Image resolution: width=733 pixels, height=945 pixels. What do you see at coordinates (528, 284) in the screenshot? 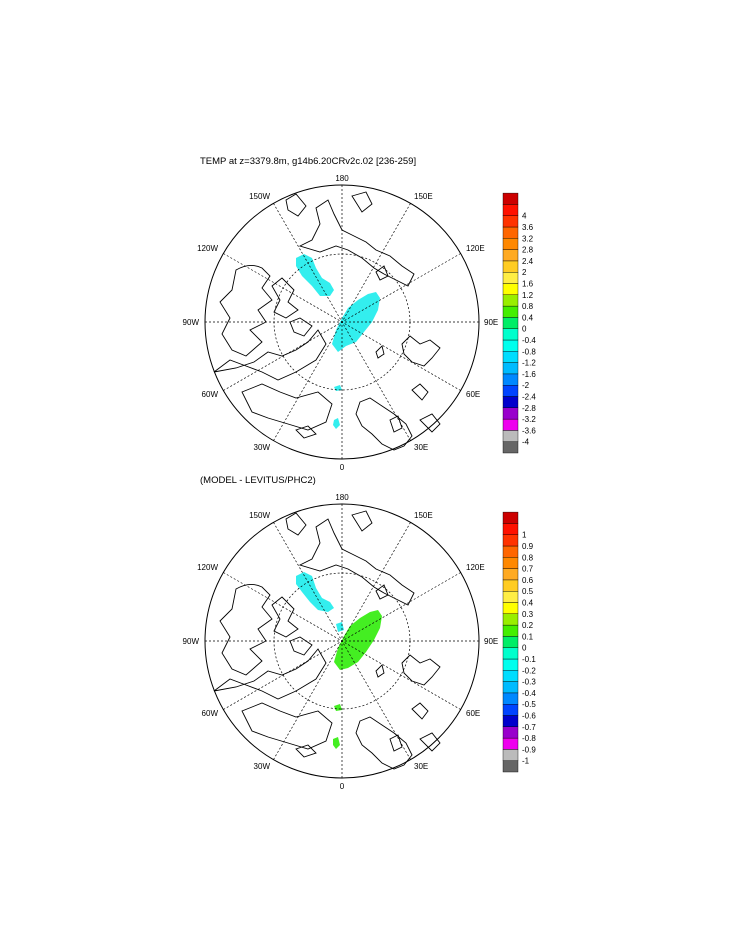
I see `colorbar-tick-label: 1.6` at bounding box center [528, 284].